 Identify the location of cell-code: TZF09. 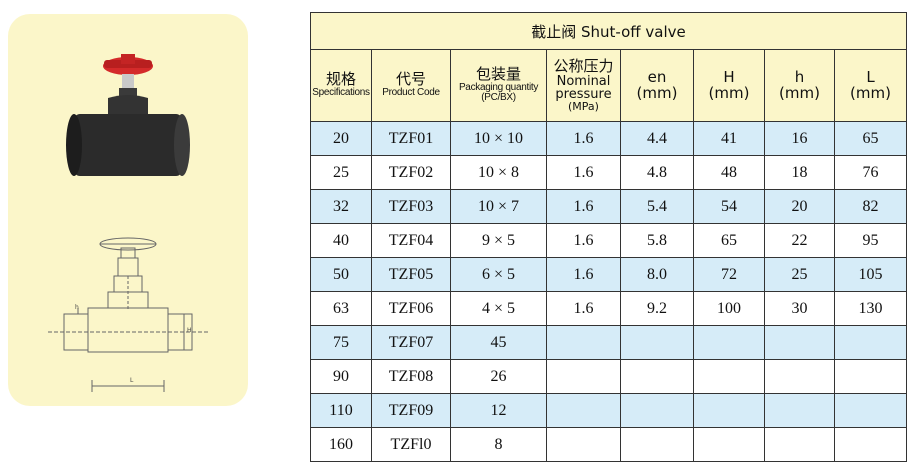
(411, 410).